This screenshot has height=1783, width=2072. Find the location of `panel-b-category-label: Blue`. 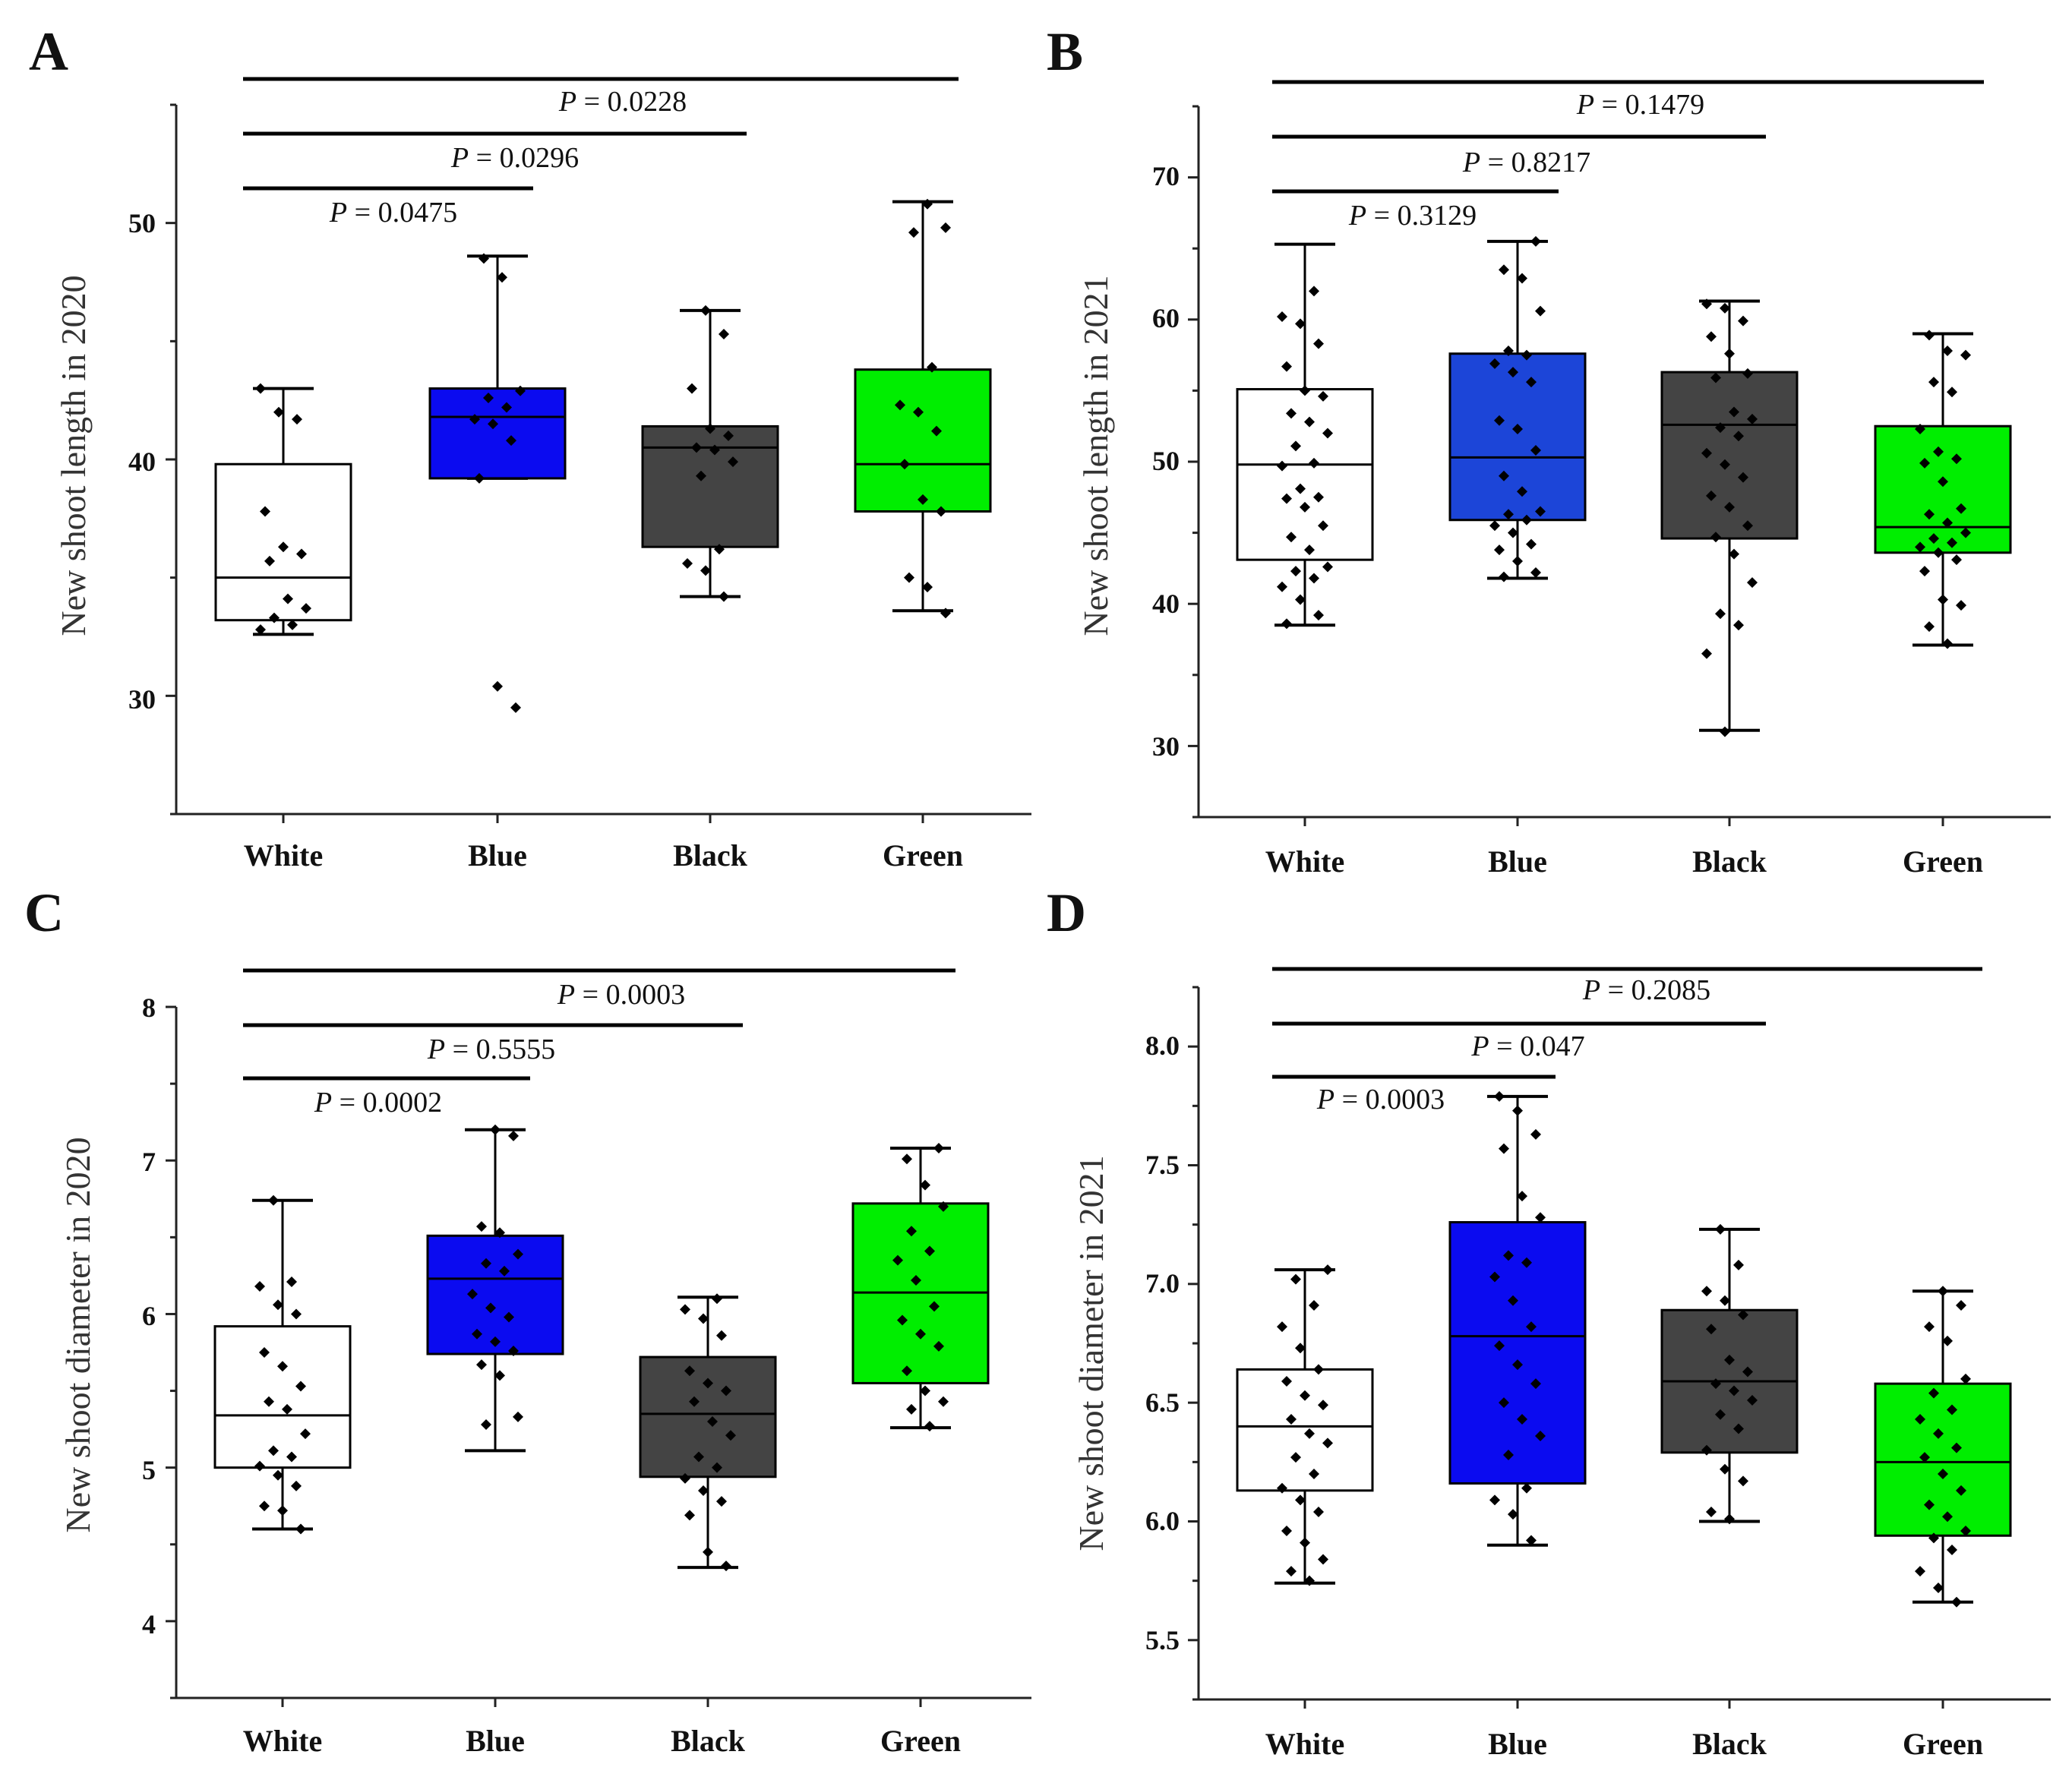

panel-b-category-label: Blue is located at coordinates (1517, 861).